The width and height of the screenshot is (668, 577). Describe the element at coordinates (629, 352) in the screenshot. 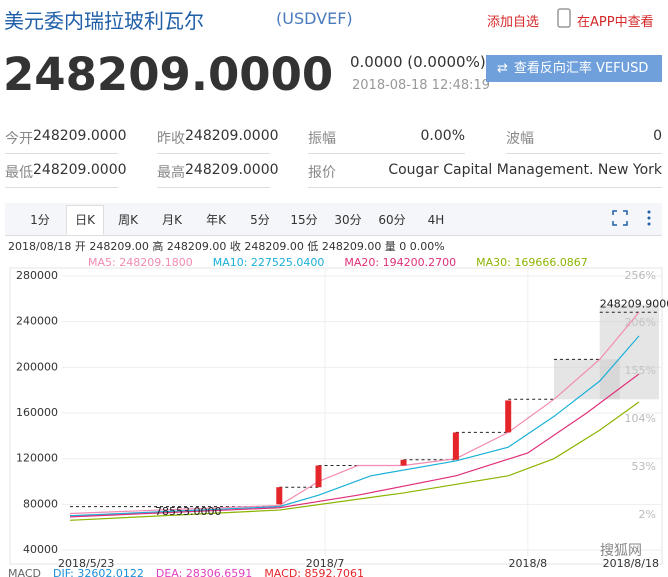

I see `shaded-range` at that location.